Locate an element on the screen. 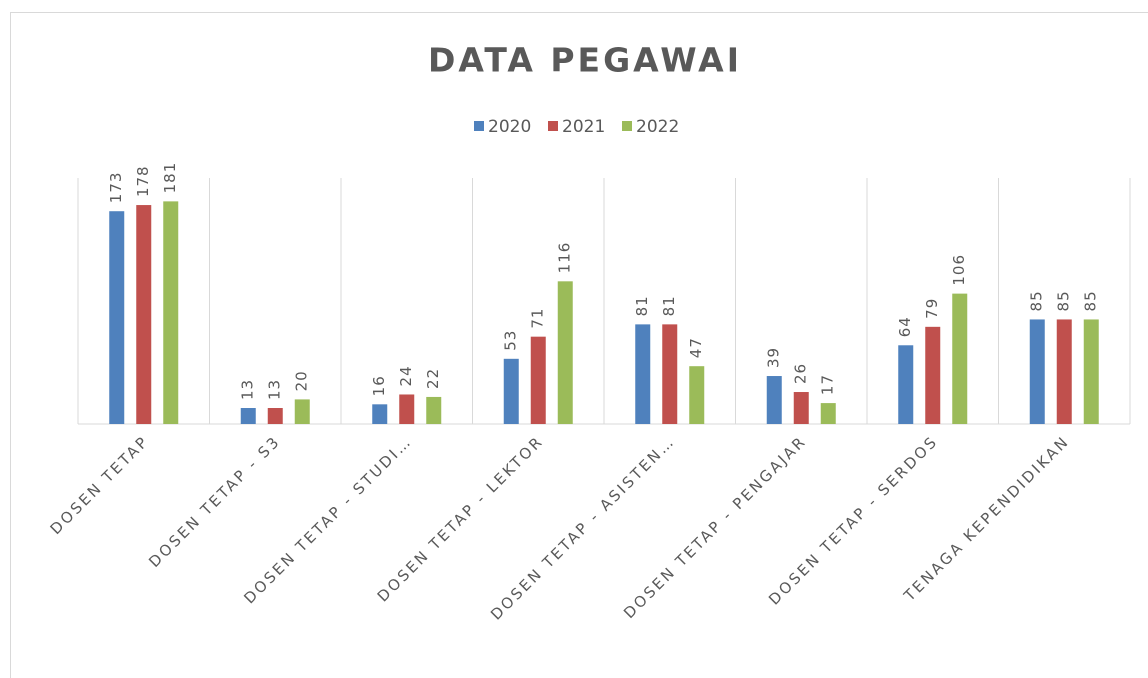 The width and height of the screenshot is (1148, 678). legend-label: 2022 is located at coordinates (657, 127).